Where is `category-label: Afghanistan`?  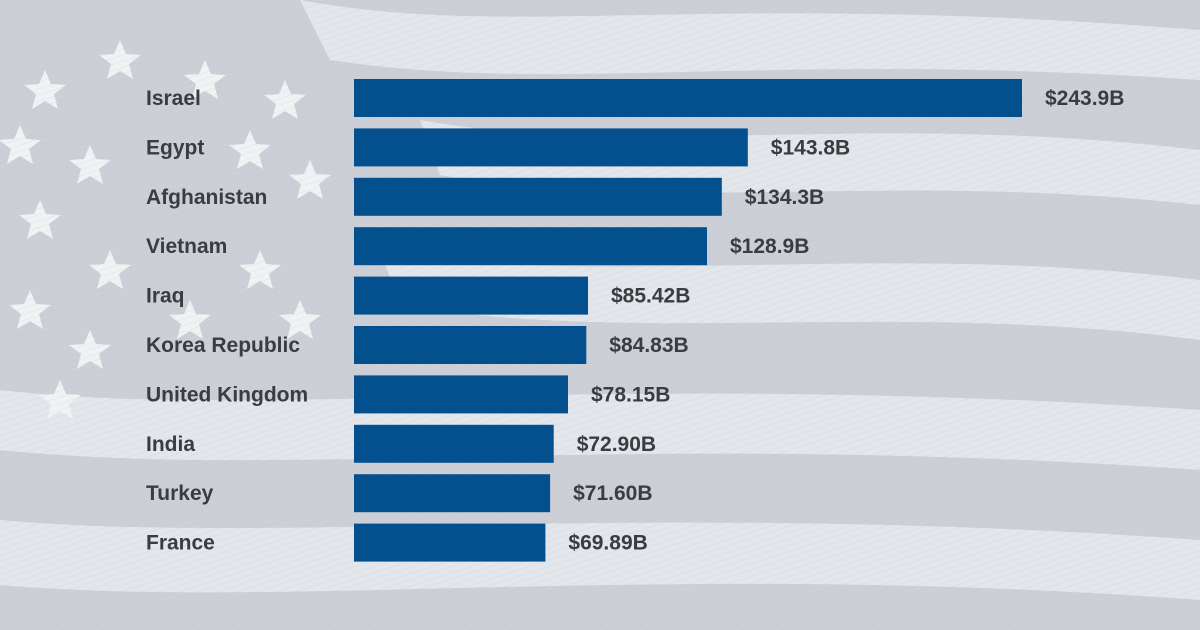 category-label: Afghanistan is located at coordinates (206, 197).